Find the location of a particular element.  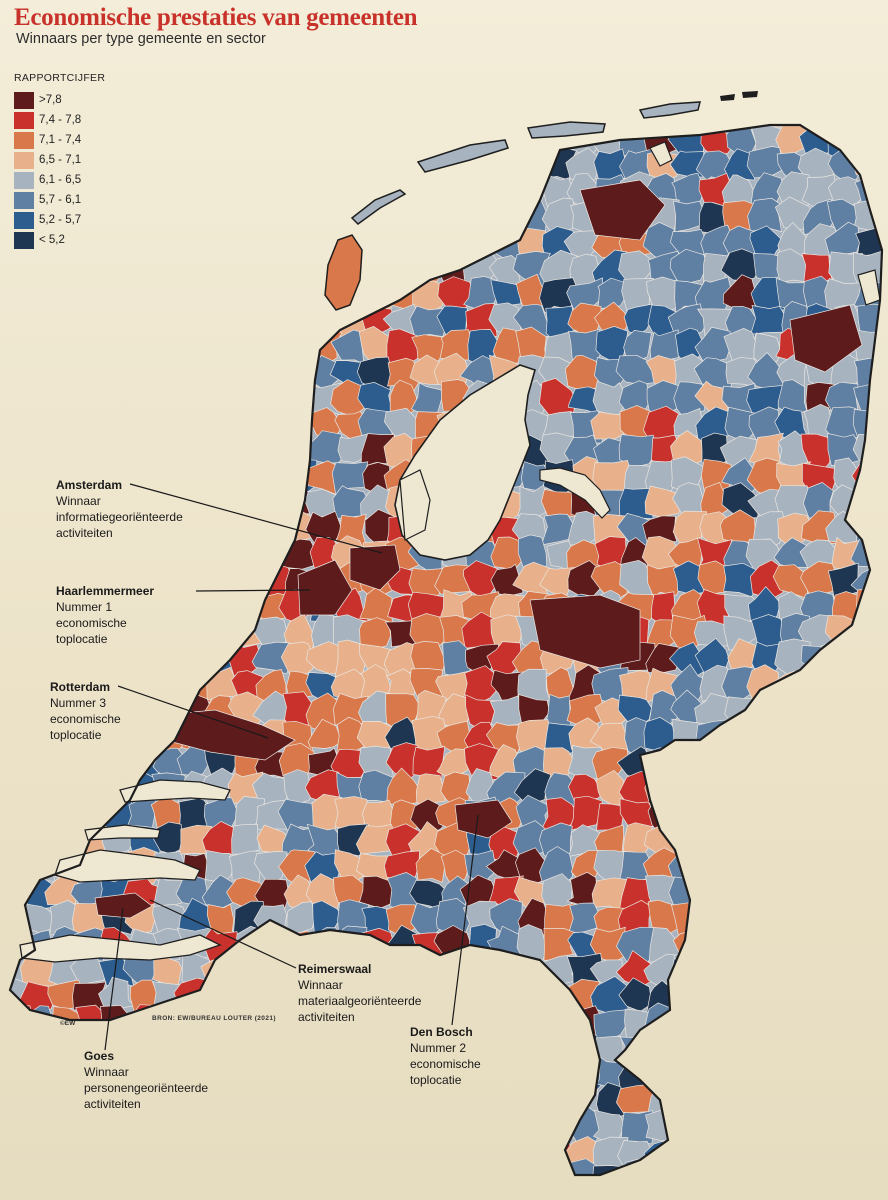

legend-label: 7,4 - 7,8 is located at coordinates (60, 120).